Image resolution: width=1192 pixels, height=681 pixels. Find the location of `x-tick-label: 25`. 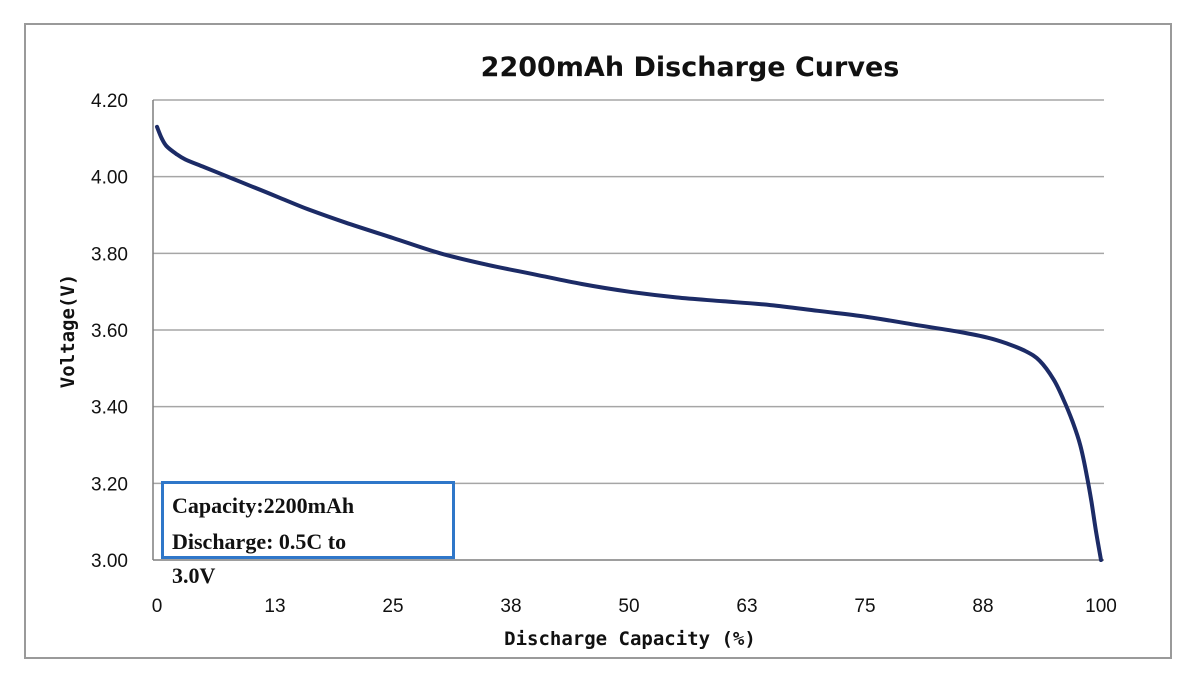

x-tick-label: 25 is located at coordinates (392, 606).